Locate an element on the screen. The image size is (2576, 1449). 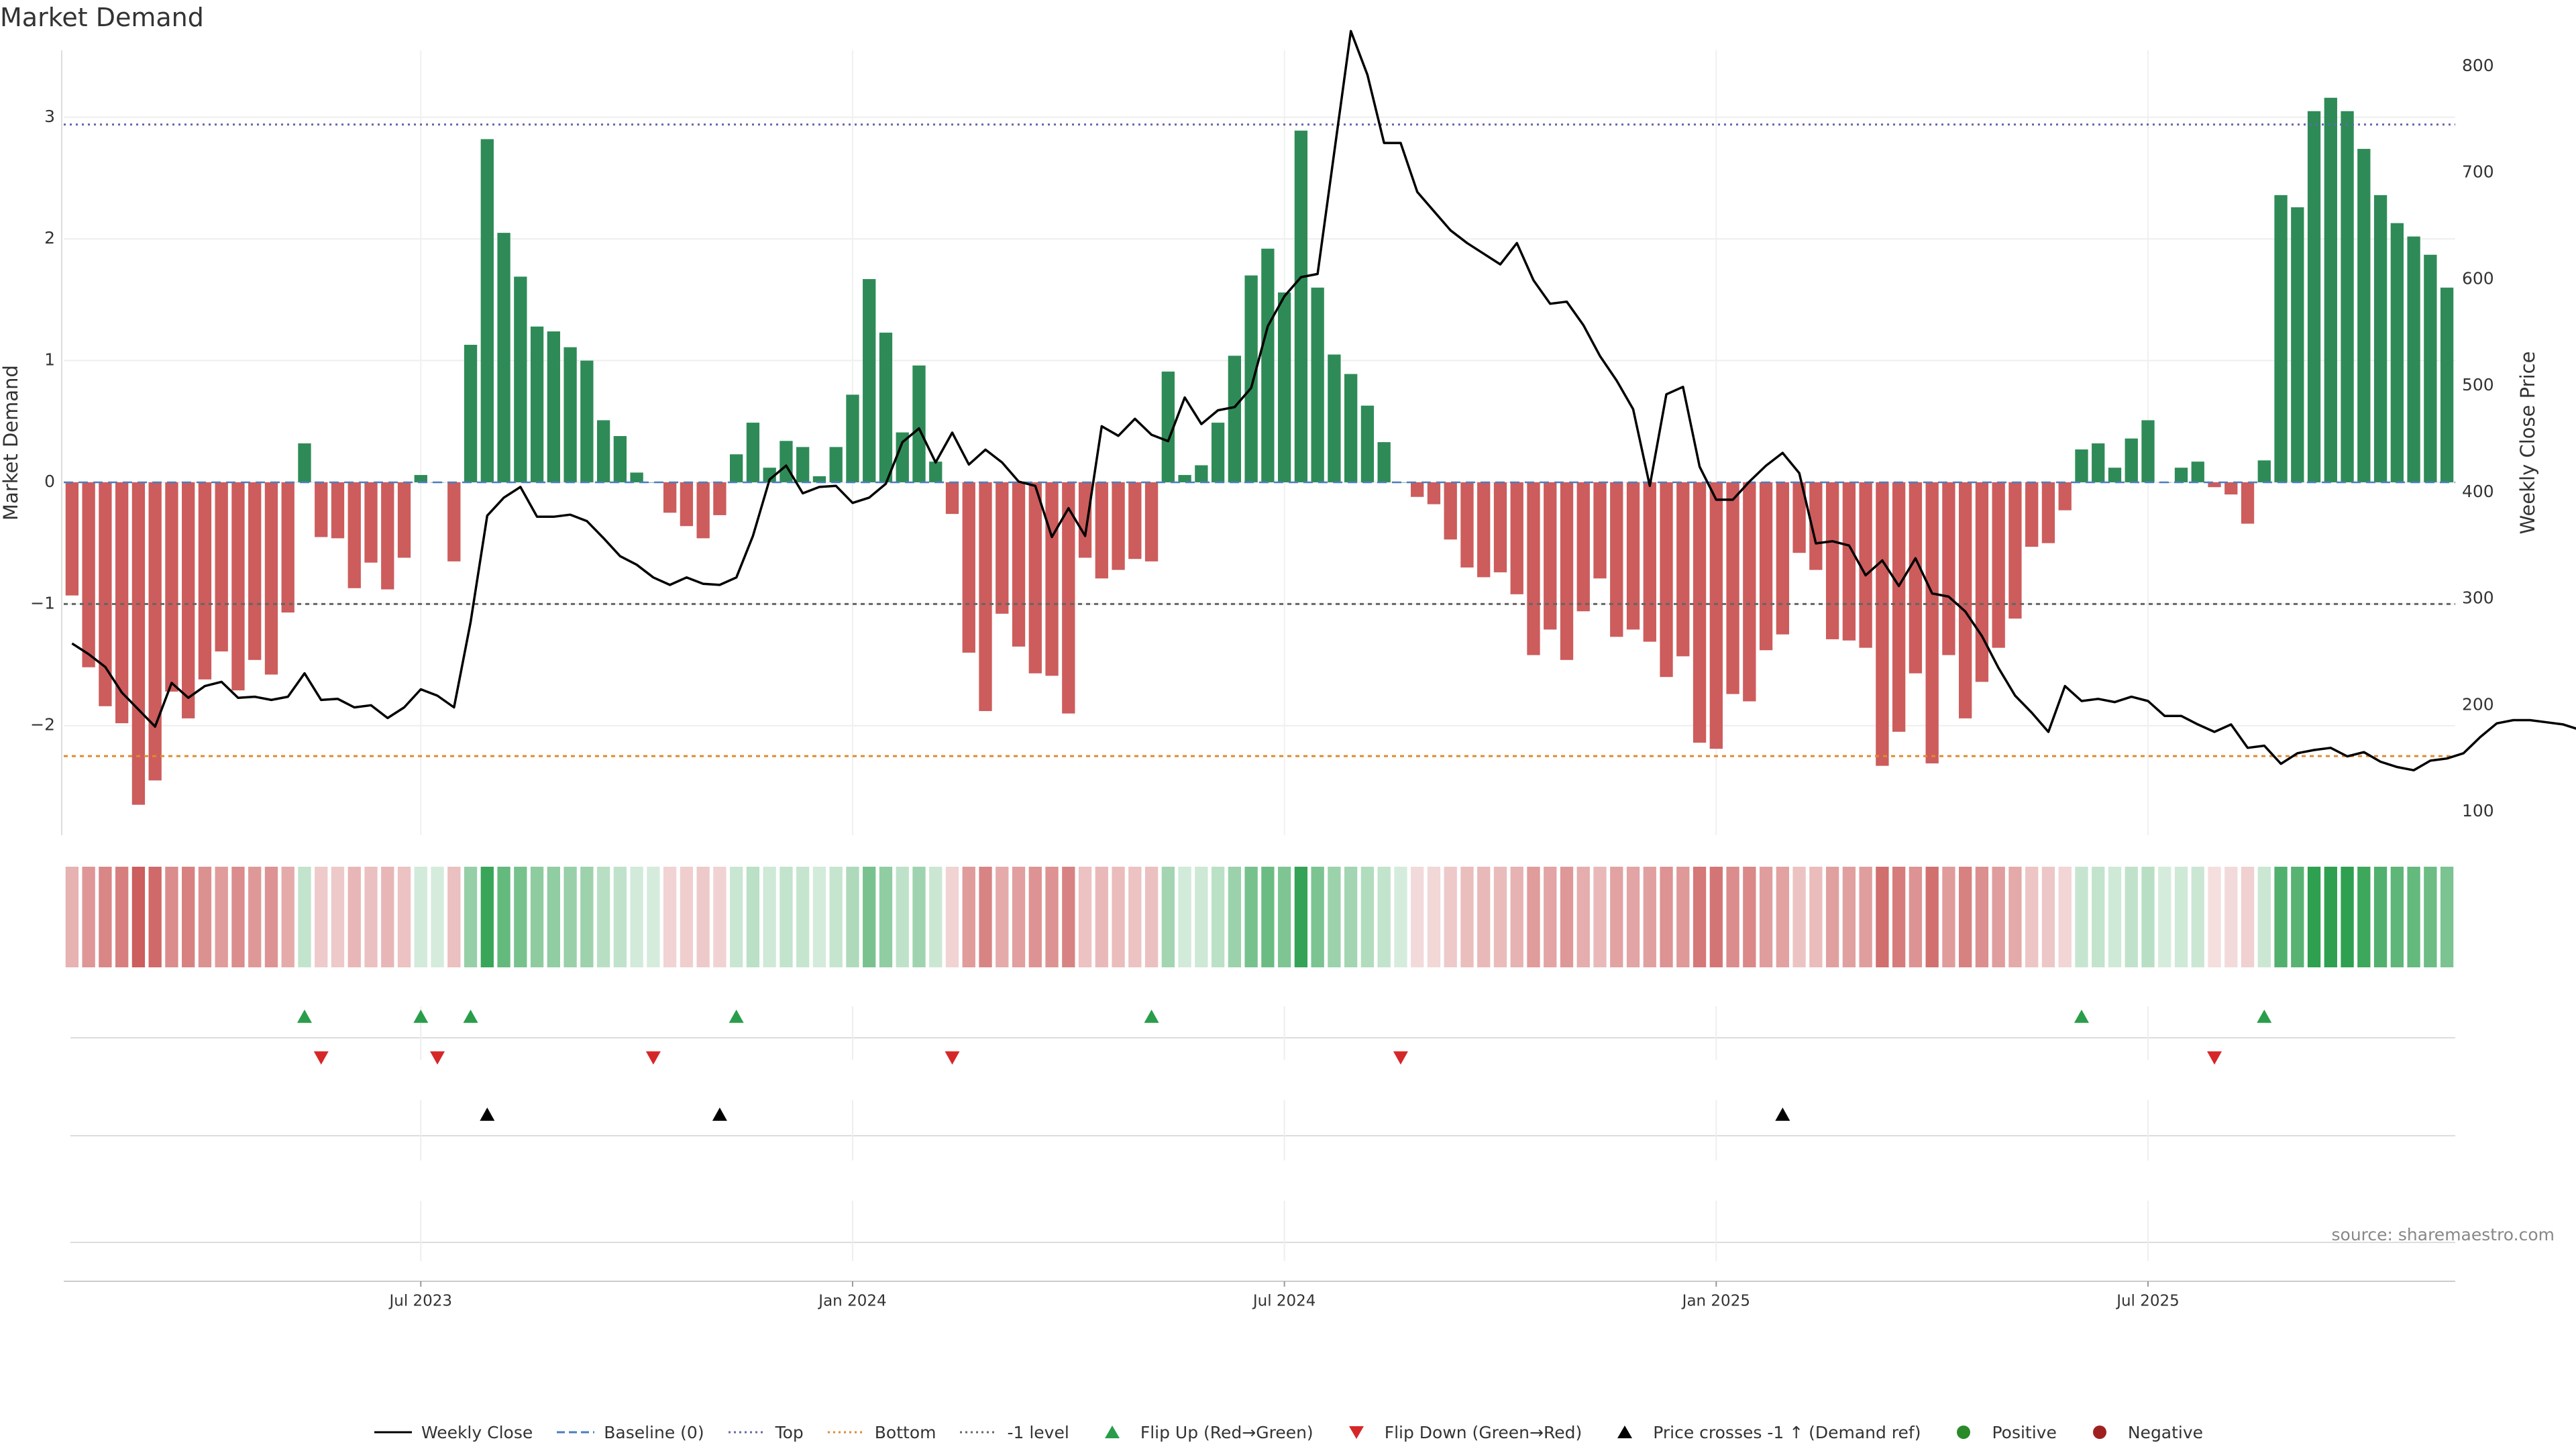
x-tick-label: Jul 2025 is located at coordinates (2147, 1301).